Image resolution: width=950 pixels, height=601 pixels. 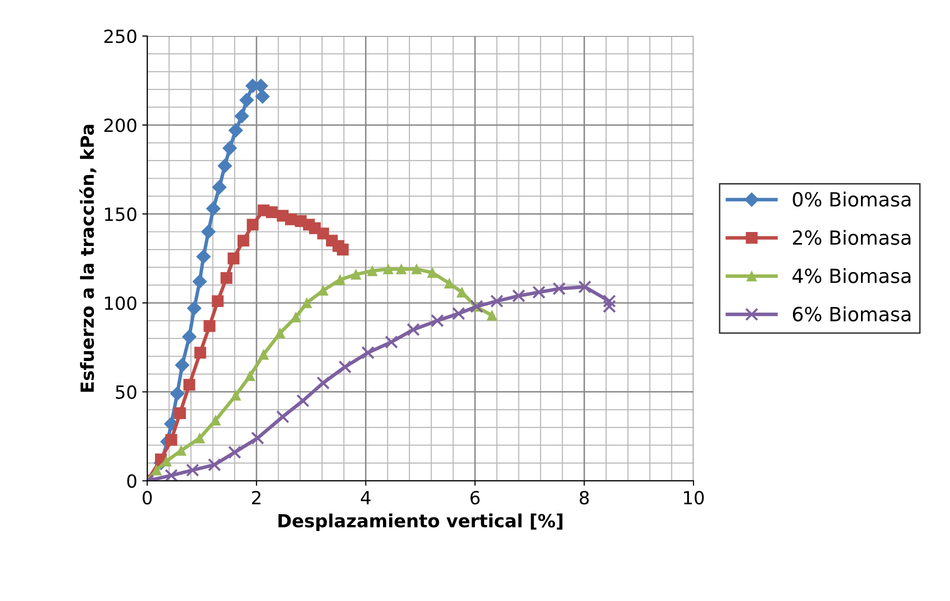 I want to click on y-axis-title: Esfuerzo a la tracción, kPa, so click(x=87, y=258).